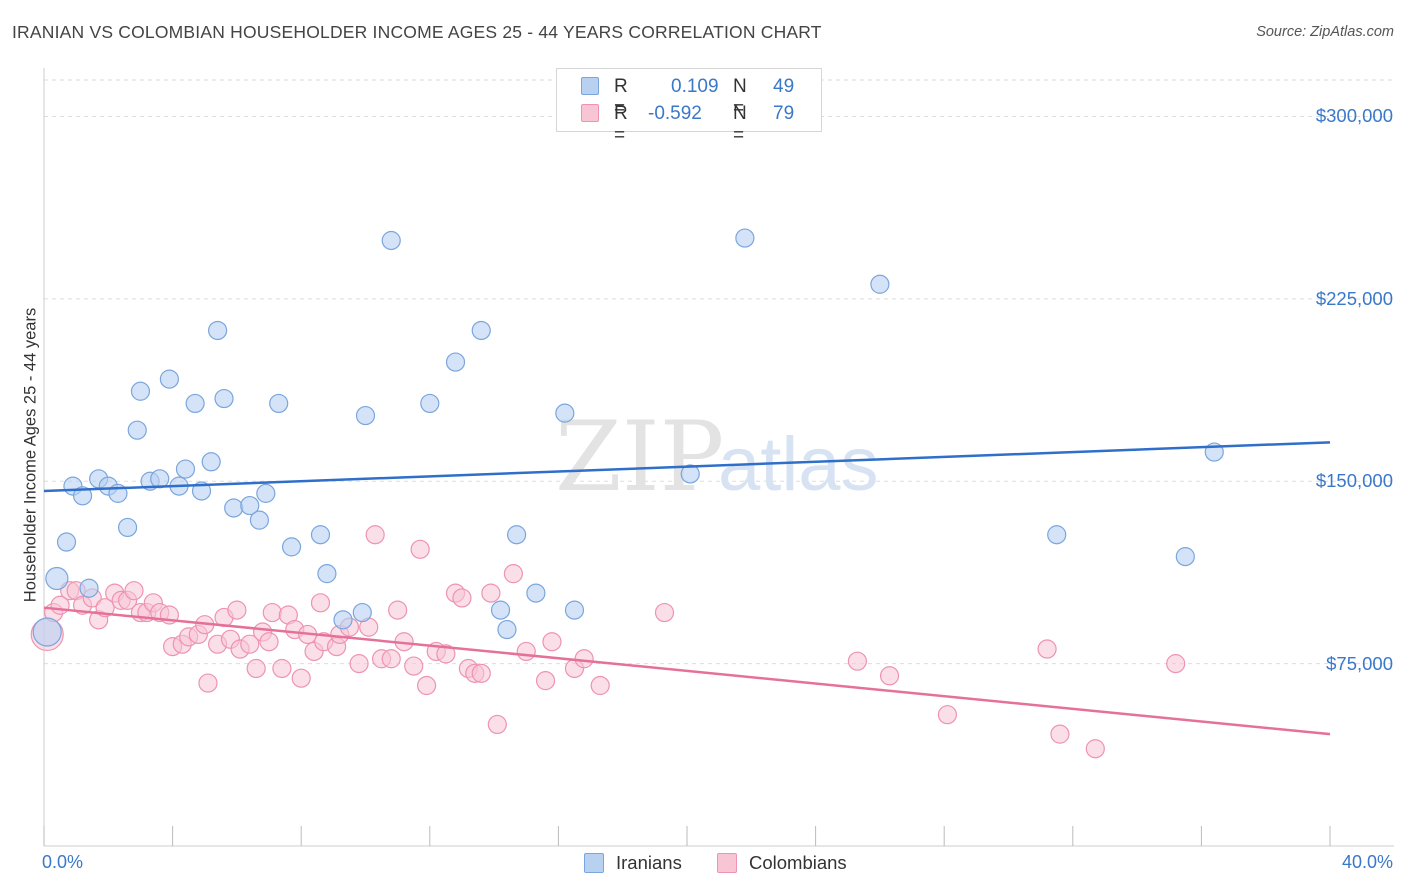 The image size is (1406, 892). I want to click on watermark: ZIP atlas, so click(717, 457).